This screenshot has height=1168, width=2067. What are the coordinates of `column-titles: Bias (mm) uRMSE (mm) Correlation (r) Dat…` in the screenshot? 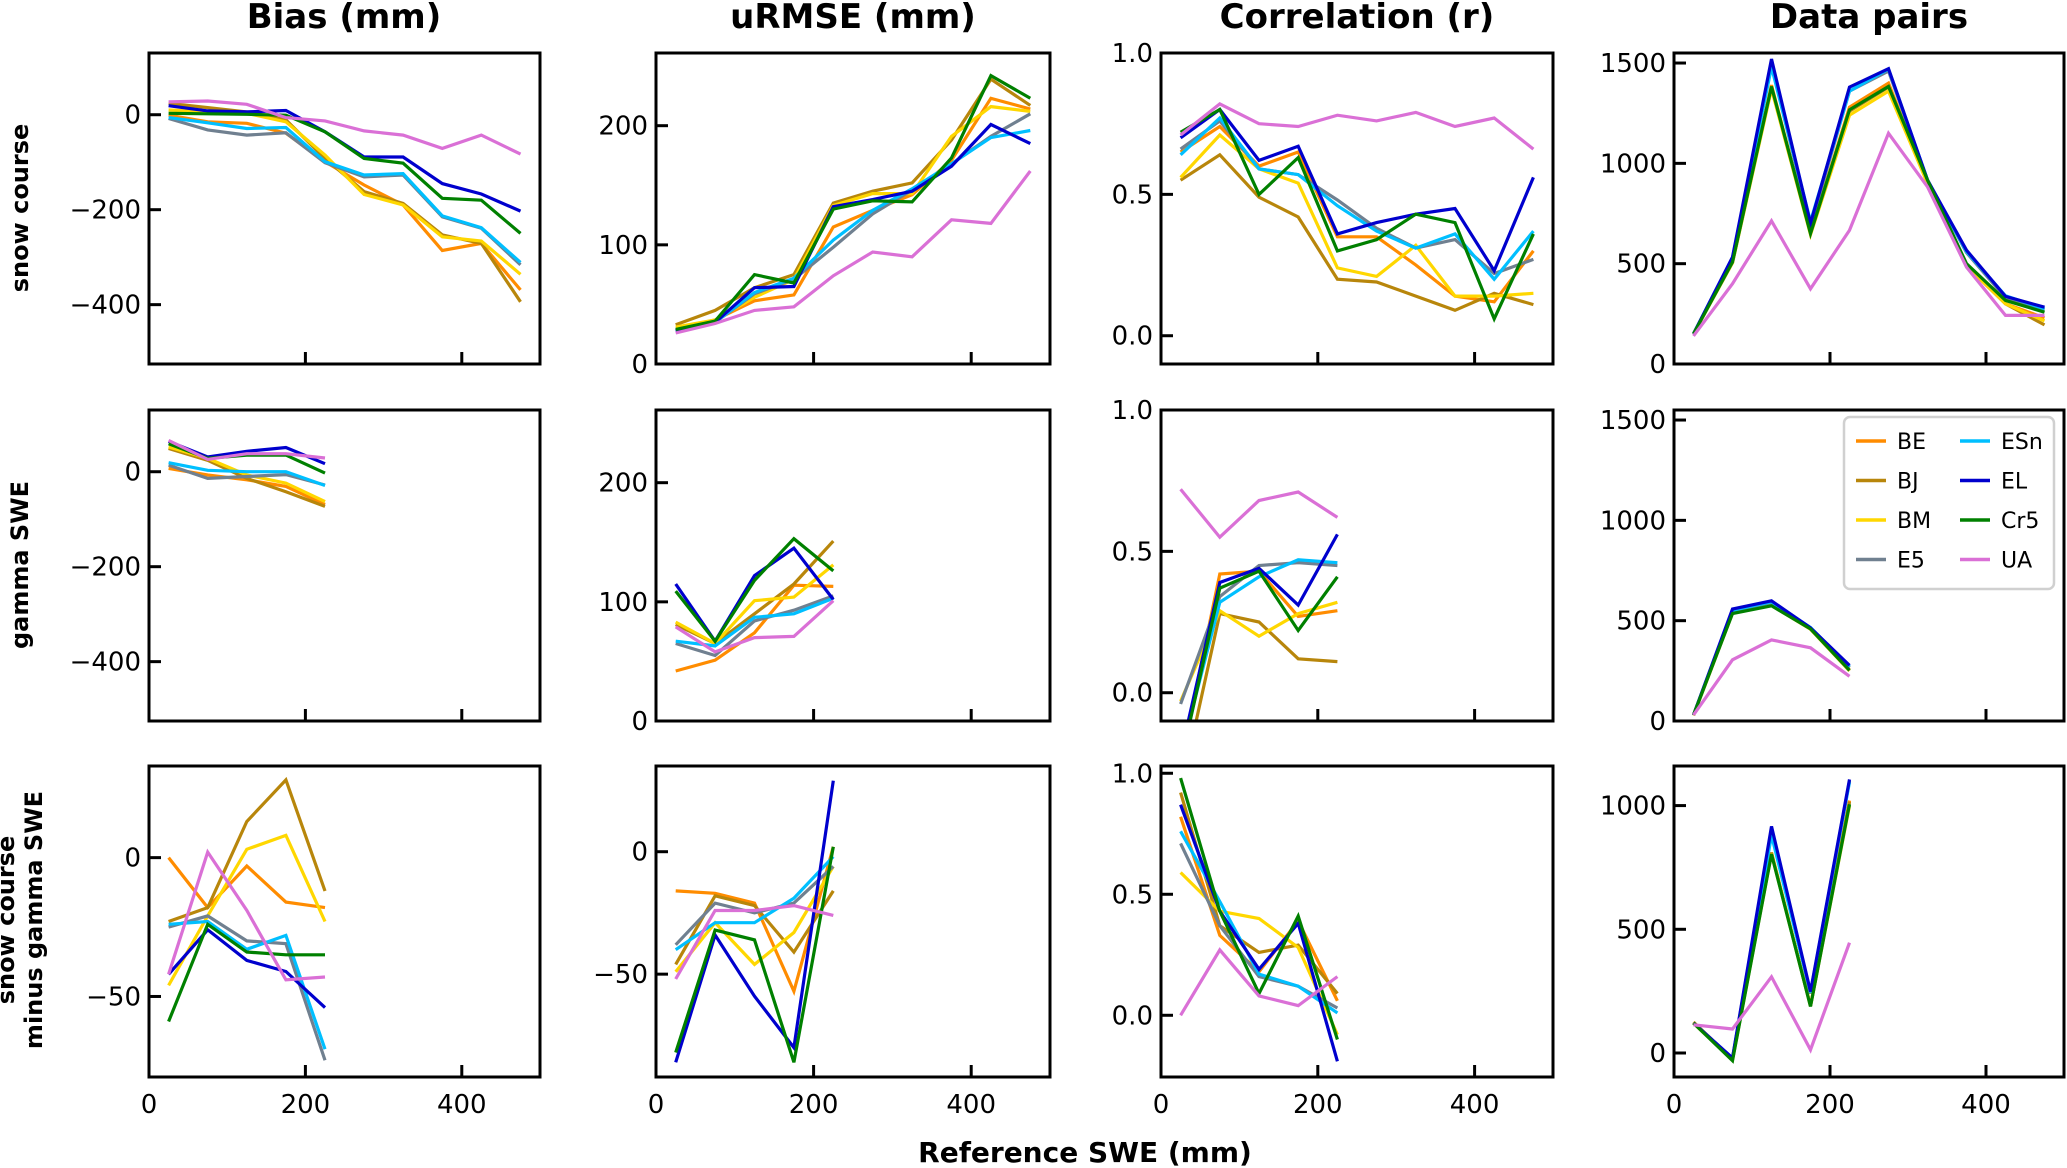 It's located at (1107, 18).